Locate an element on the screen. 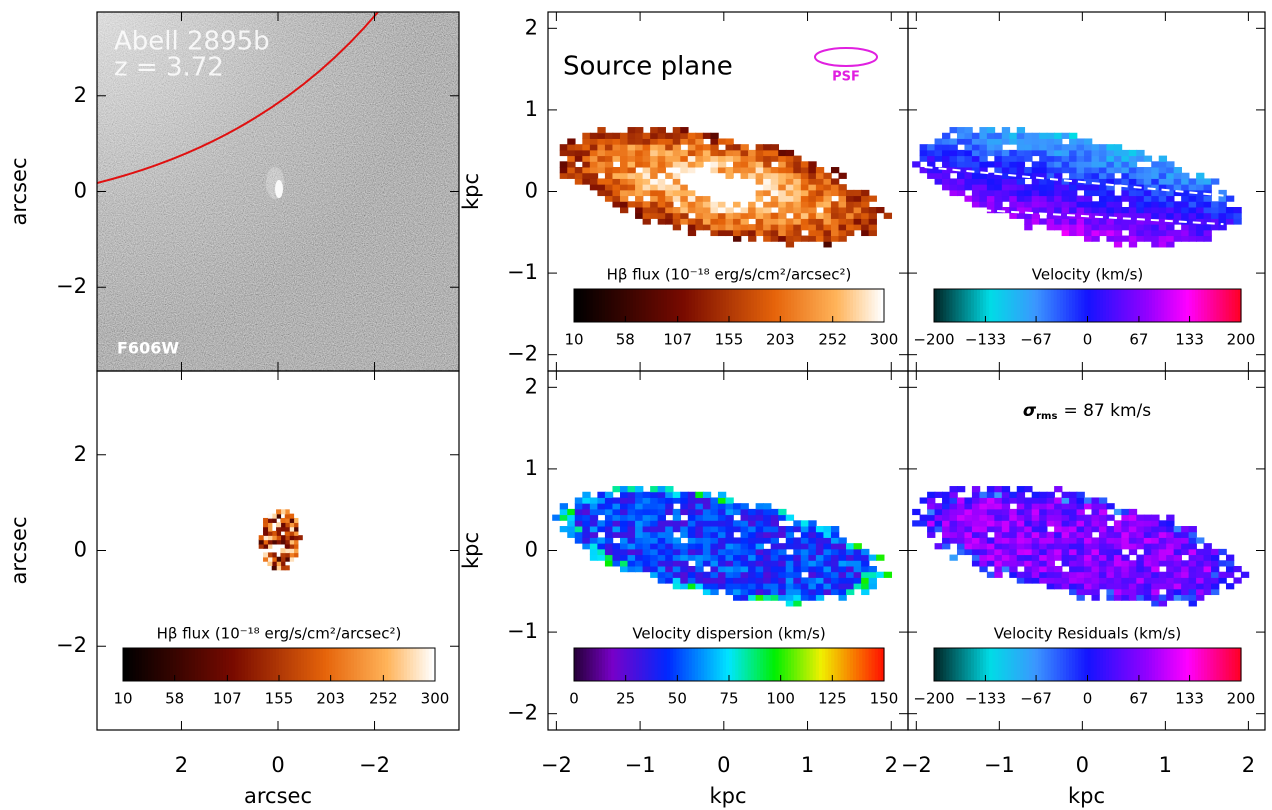 The height and width of the screenshot is (810, 1272). x-axis-label: kpc is located at coordinates (727, 796).